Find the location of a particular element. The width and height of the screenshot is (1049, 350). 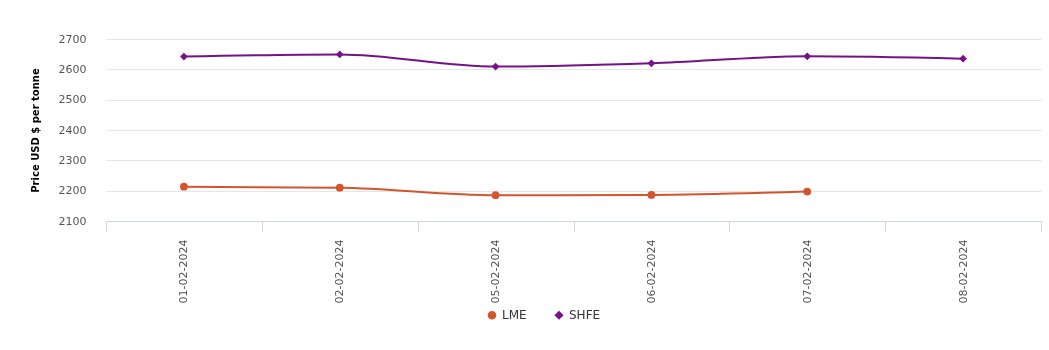

x-tick-label: 06-02-2024 is located at coordinates (651, 271).